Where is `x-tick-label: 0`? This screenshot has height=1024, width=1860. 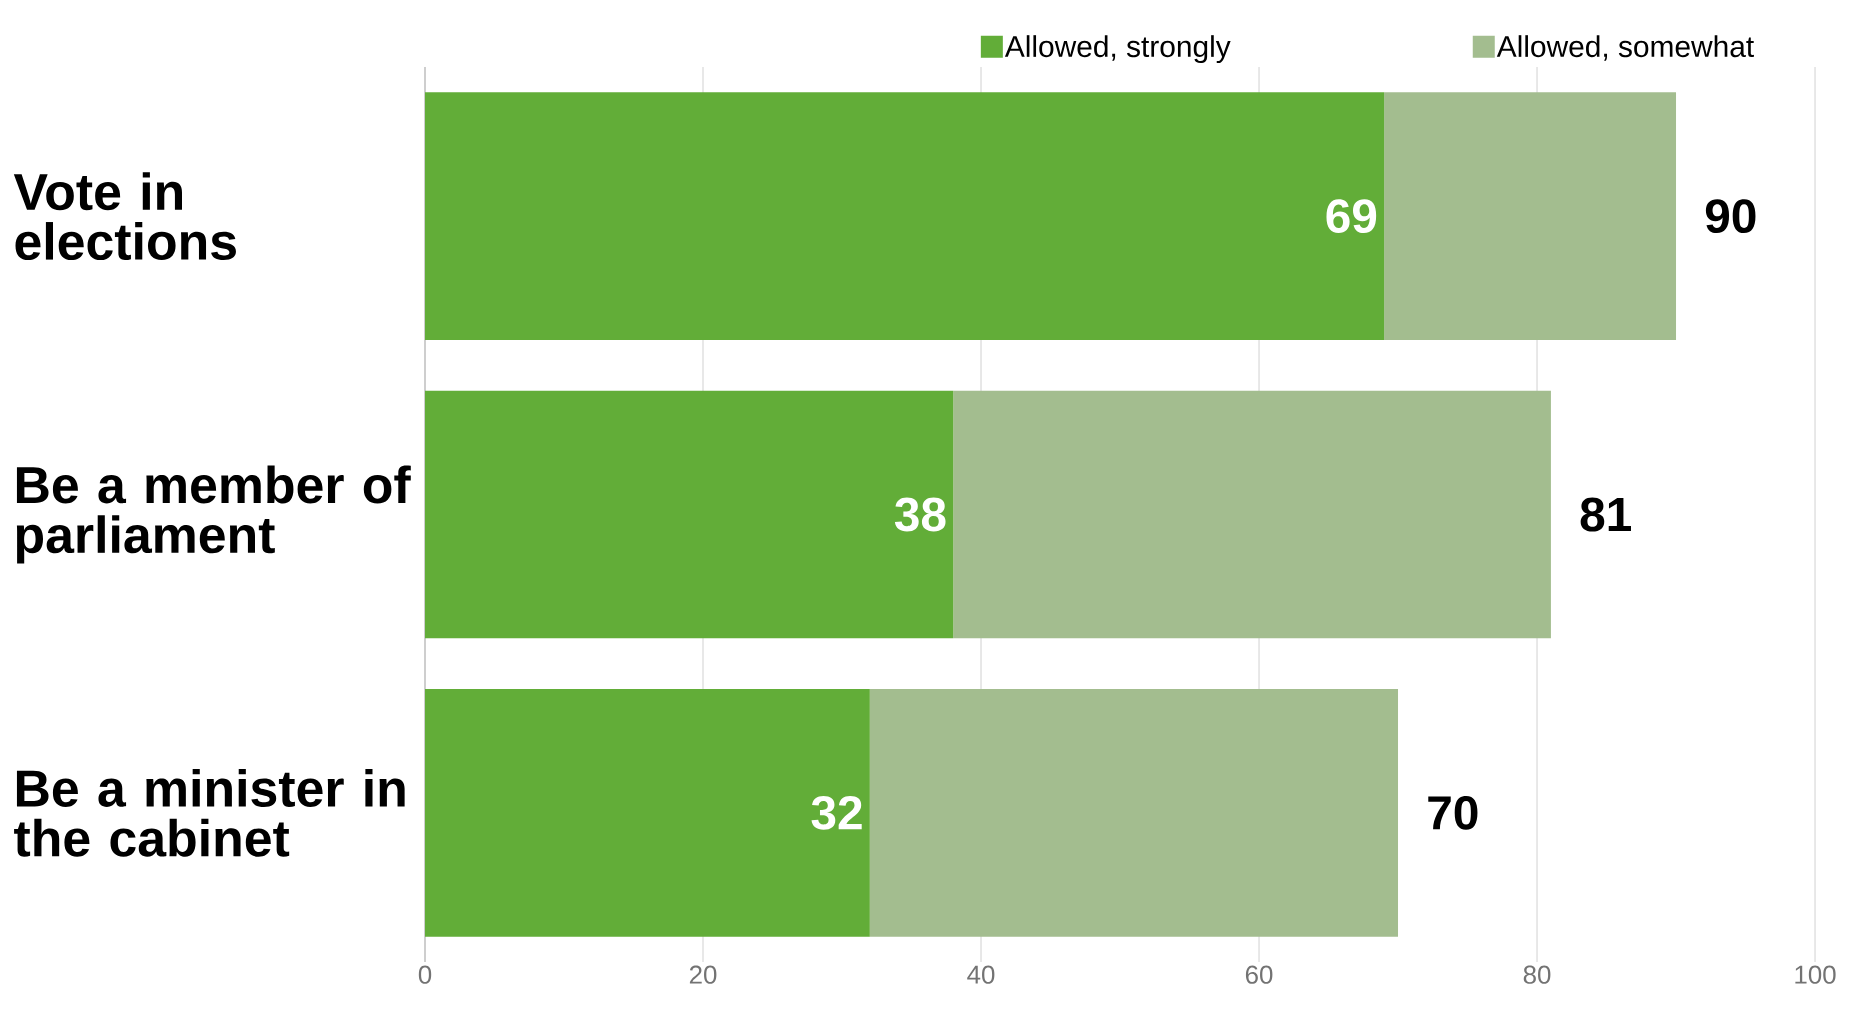 x-tick-label: 0 is located at coordinates (425, 974).